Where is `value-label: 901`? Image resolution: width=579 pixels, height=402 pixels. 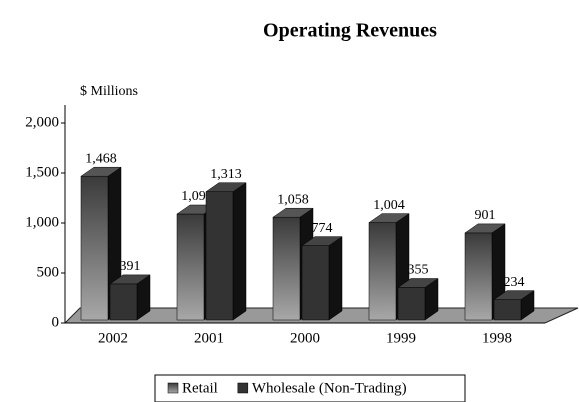
value-label: 901 is located at coordinates (485, 215).